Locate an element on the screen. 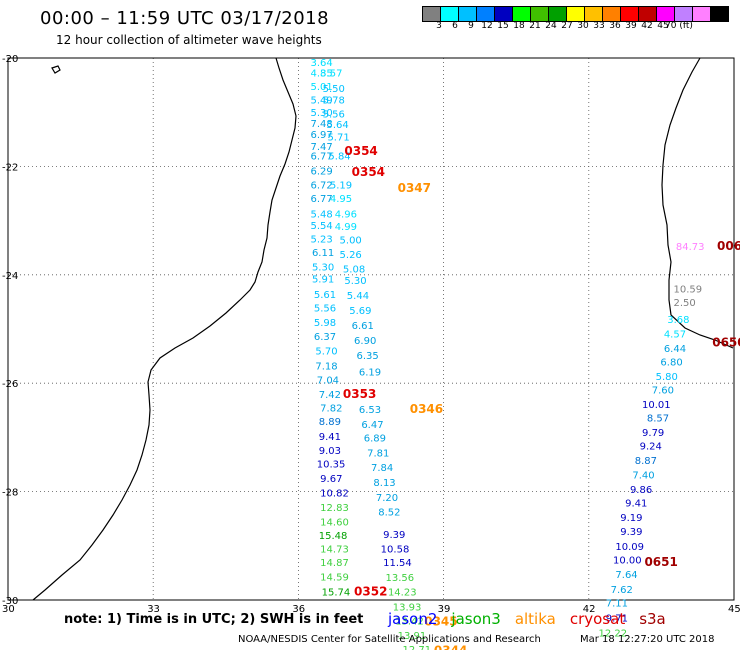 The image size is (740, 650). pass-id-label: 0345 is located at coordinates (440, 622).